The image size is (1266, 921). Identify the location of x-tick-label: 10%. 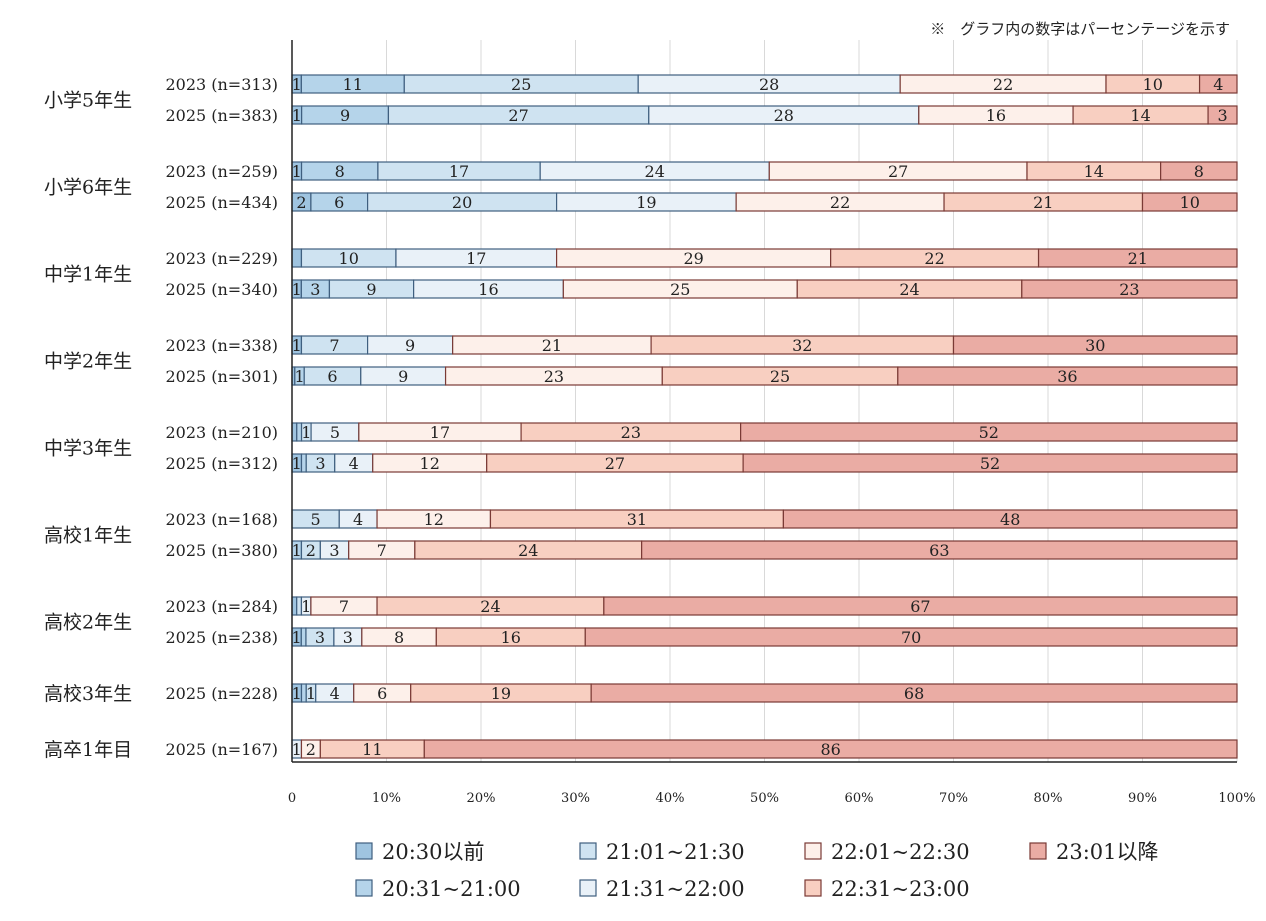
(386, 798).